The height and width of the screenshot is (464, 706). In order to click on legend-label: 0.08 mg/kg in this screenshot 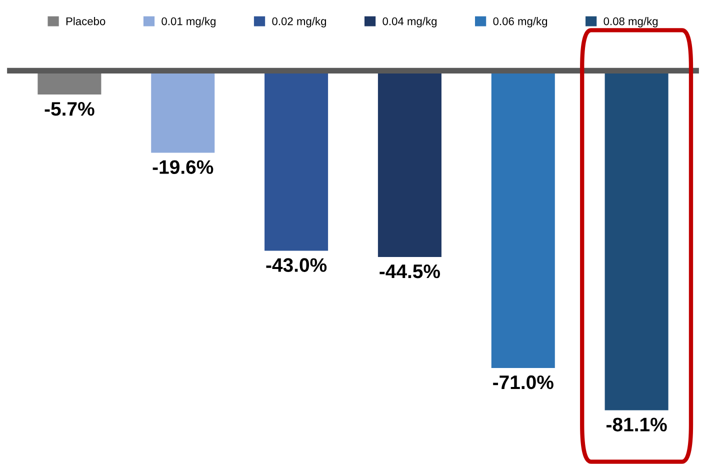, I will do `click(631, 22)`.